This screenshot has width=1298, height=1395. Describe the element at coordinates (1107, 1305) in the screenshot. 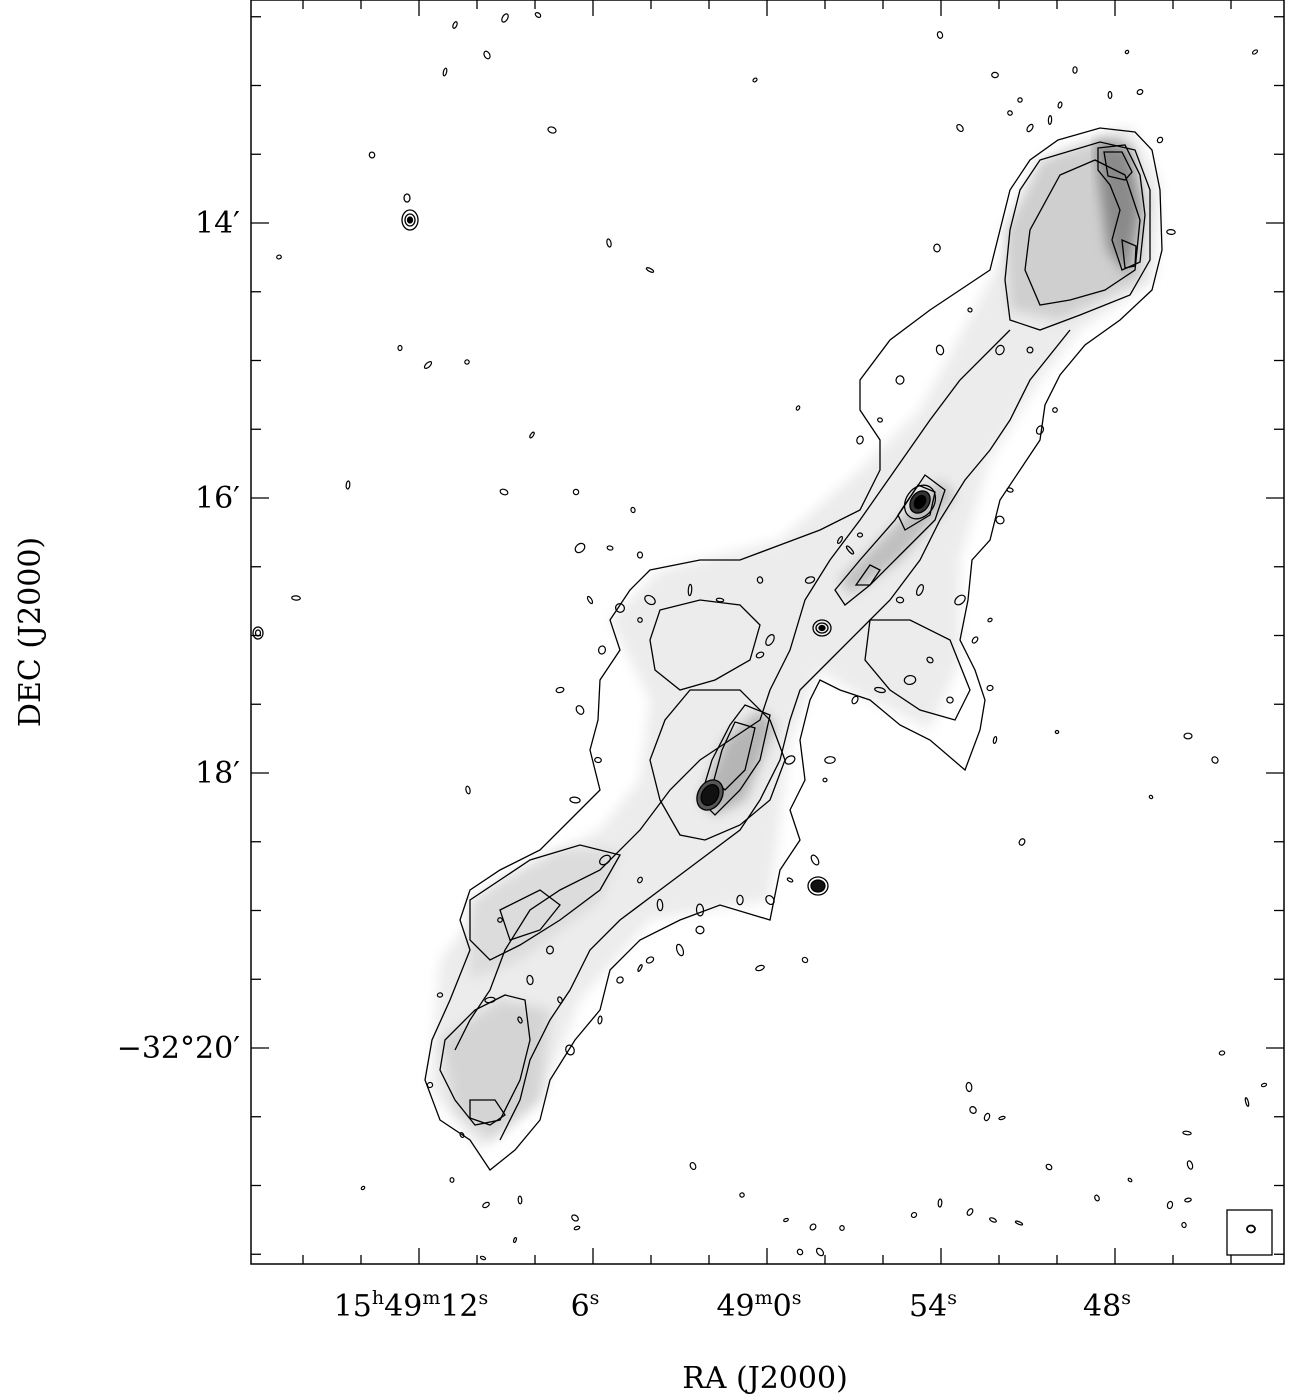

I see `x-tick-label: 48s` at that location.